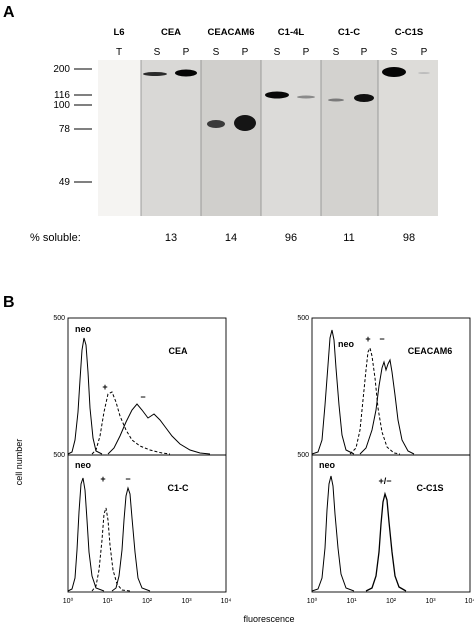 This screenshot has height=631, width=474. I want to click on y-tick-mid-right: 500, so click(303, 455).